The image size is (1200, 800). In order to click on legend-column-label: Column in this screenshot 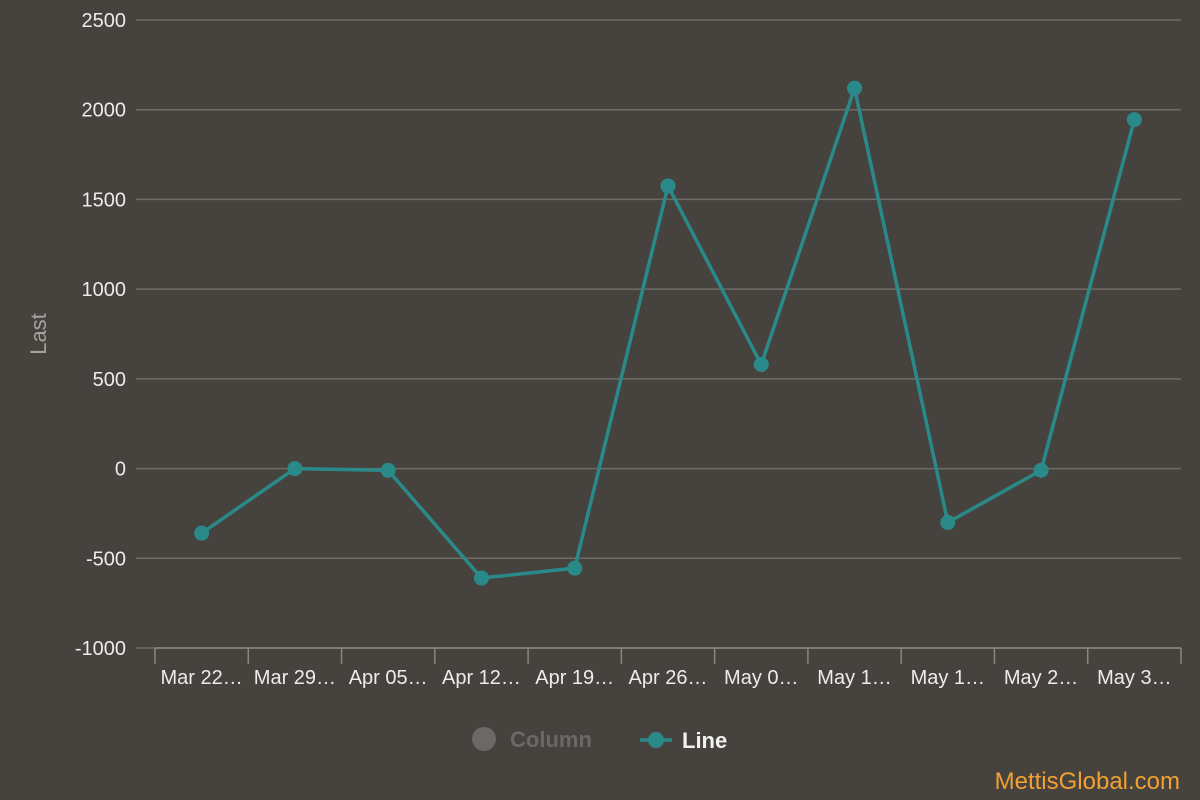, I will do `click(551, 739)`.